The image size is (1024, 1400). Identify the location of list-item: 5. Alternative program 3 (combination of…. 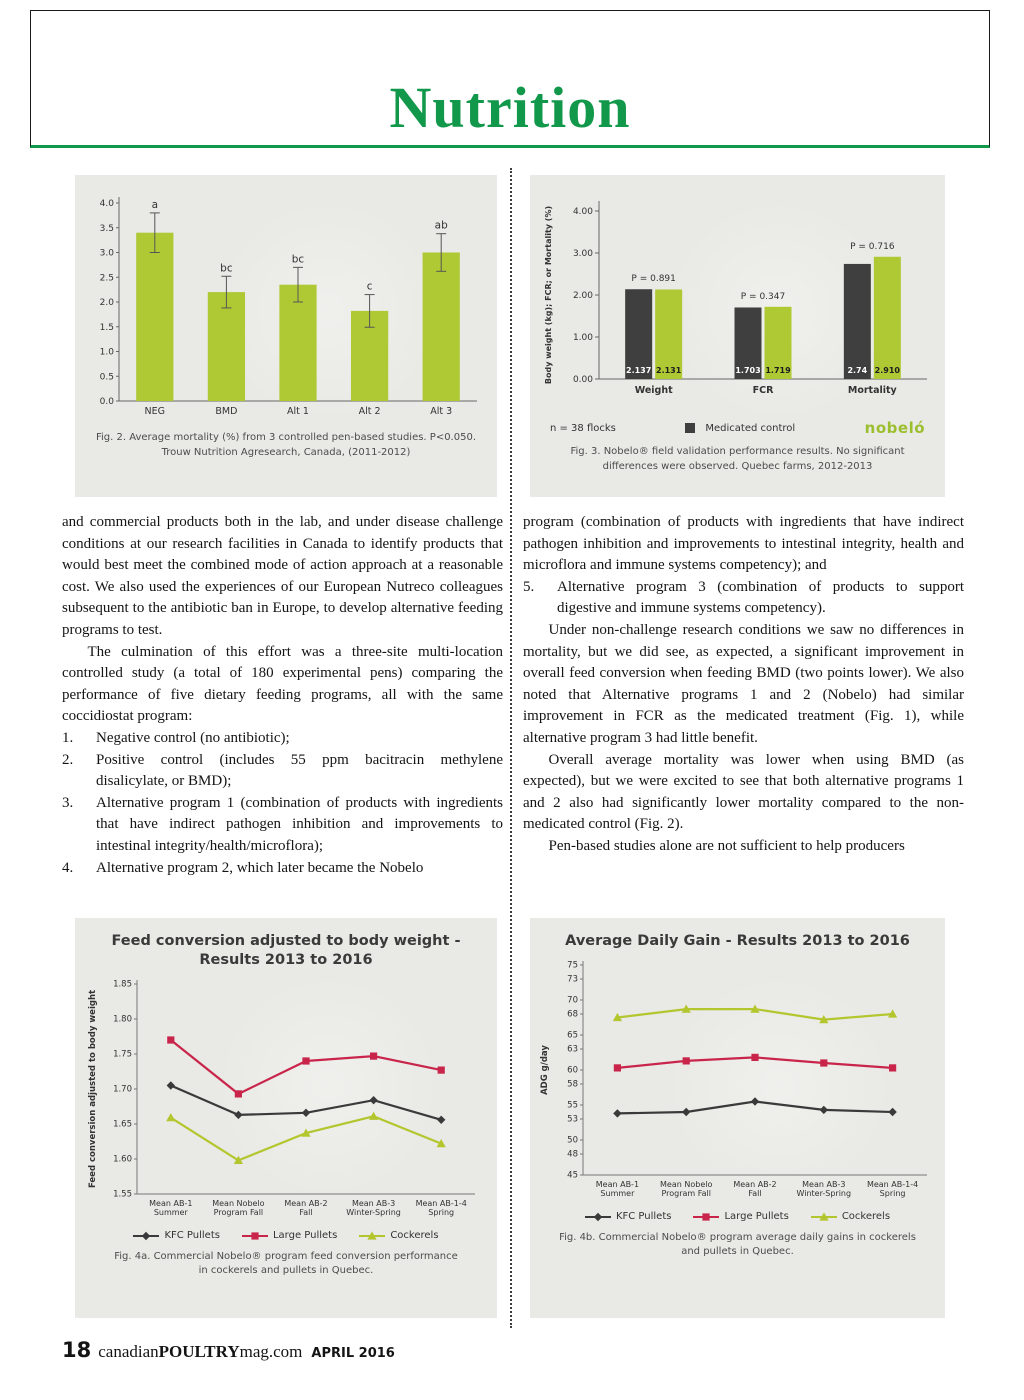
(743, 598).